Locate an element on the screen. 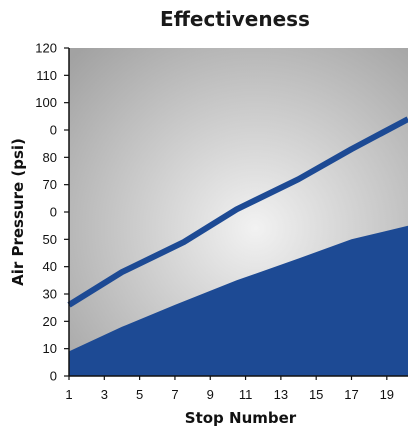 The height and width of the screenshot is (428, 408). y-tick-label: 70 is located at coordinates (50, 184).